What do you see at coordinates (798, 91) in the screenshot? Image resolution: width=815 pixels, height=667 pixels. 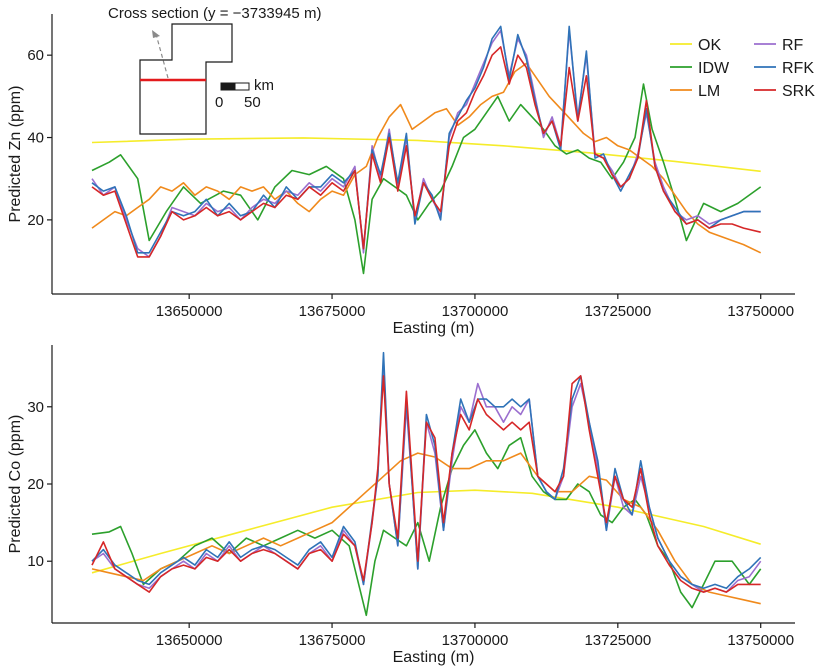 I see `legend-label-srk: SRK` at bounding box center [798, 91].